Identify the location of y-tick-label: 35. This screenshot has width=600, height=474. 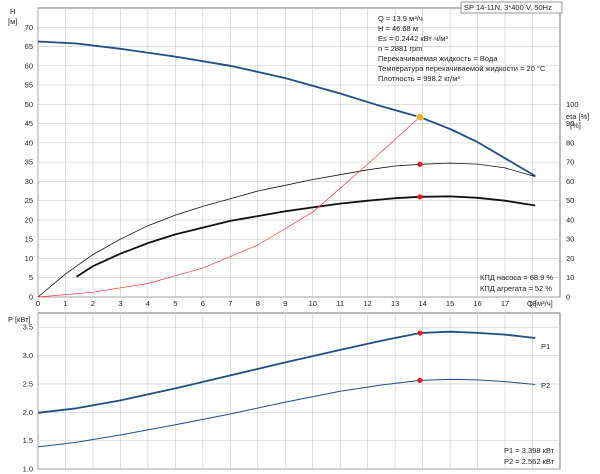
(29, 162).